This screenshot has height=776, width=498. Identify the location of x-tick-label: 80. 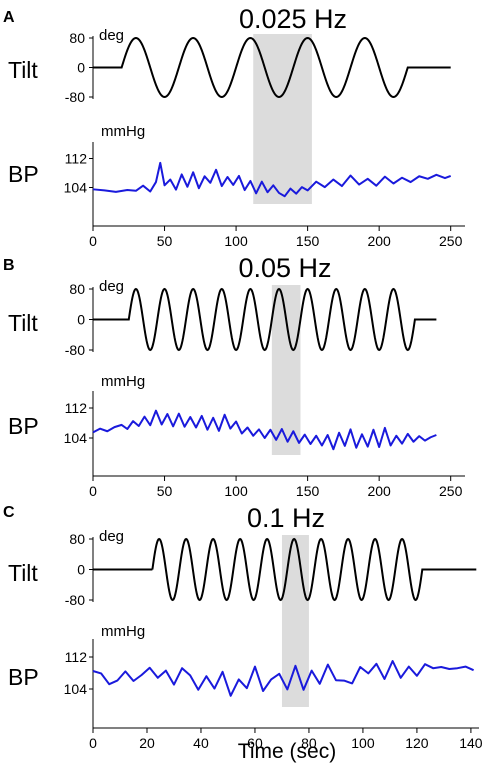
(309, 743).